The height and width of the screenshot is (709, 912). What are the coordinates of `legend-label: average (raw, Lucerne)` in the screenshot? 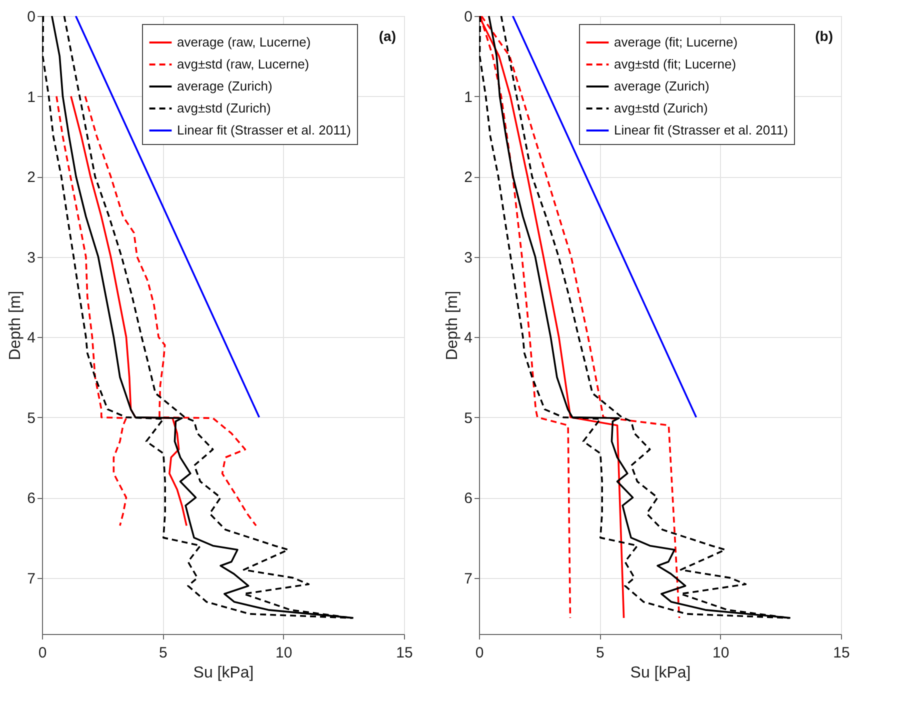 It's located at (244, 42).